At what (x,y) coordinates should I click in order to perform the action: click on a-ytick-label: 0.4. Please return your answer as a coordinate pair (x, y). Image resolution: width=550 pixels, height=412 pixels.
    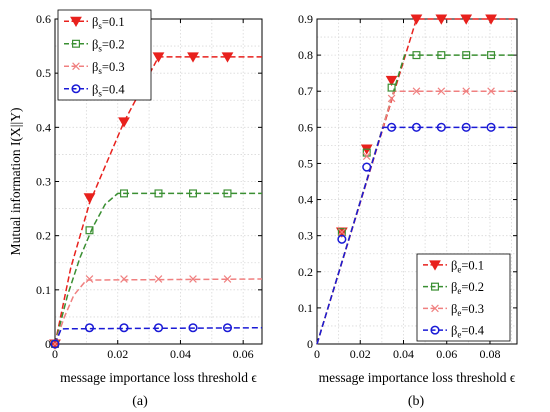
    Looking at the image, I should click on (43, 127).